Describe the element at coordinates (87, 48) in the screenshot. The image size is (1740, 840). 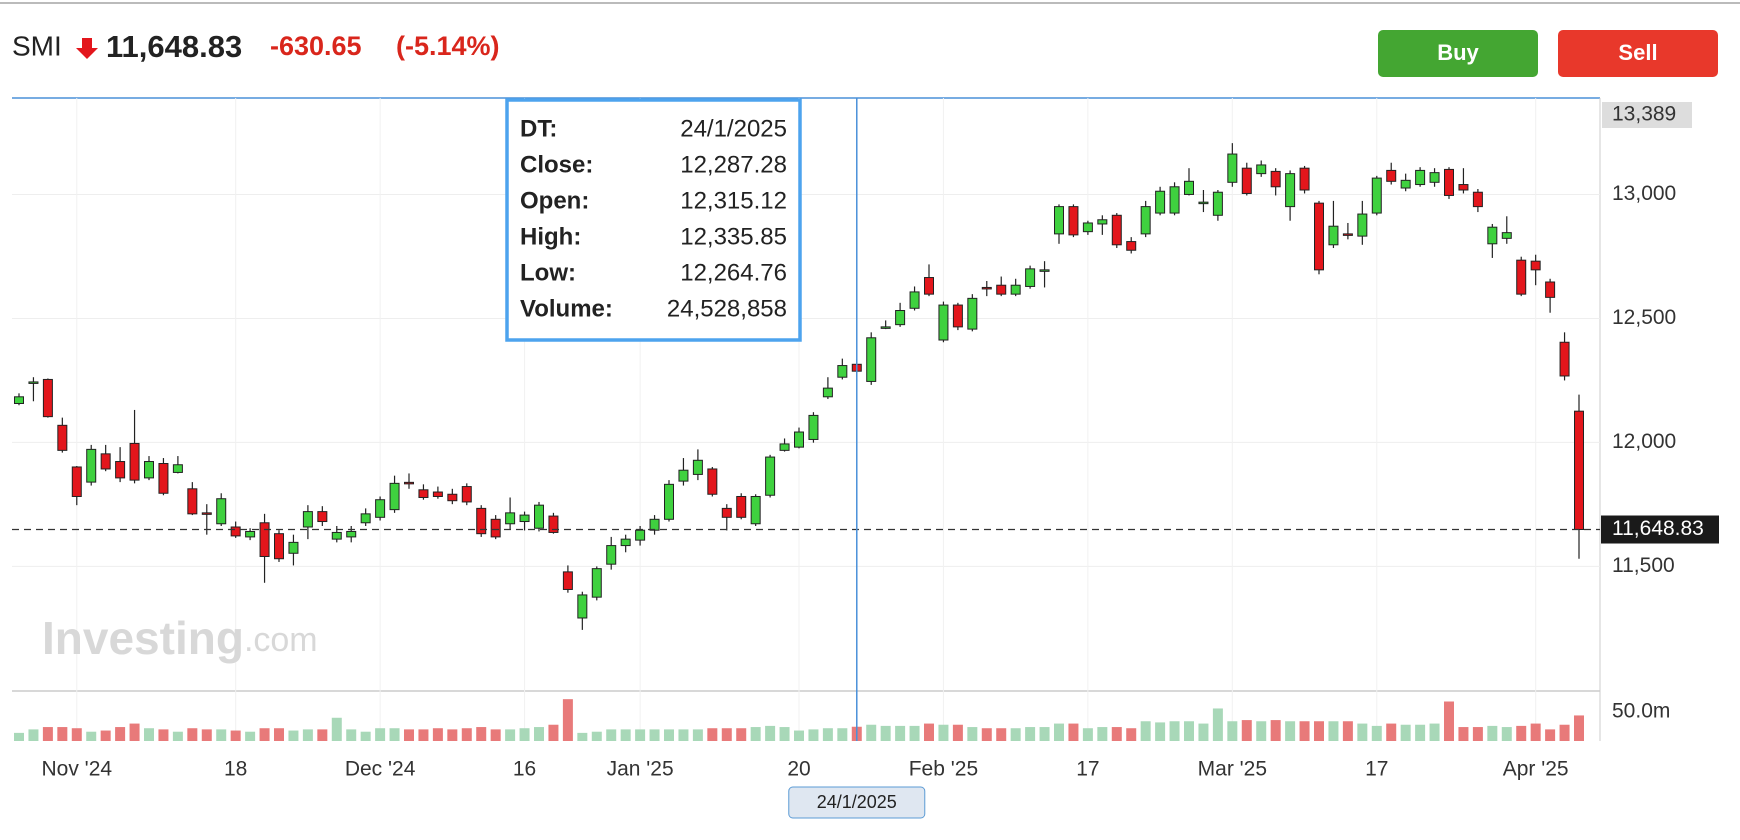
I see `down-arrow` at that location.